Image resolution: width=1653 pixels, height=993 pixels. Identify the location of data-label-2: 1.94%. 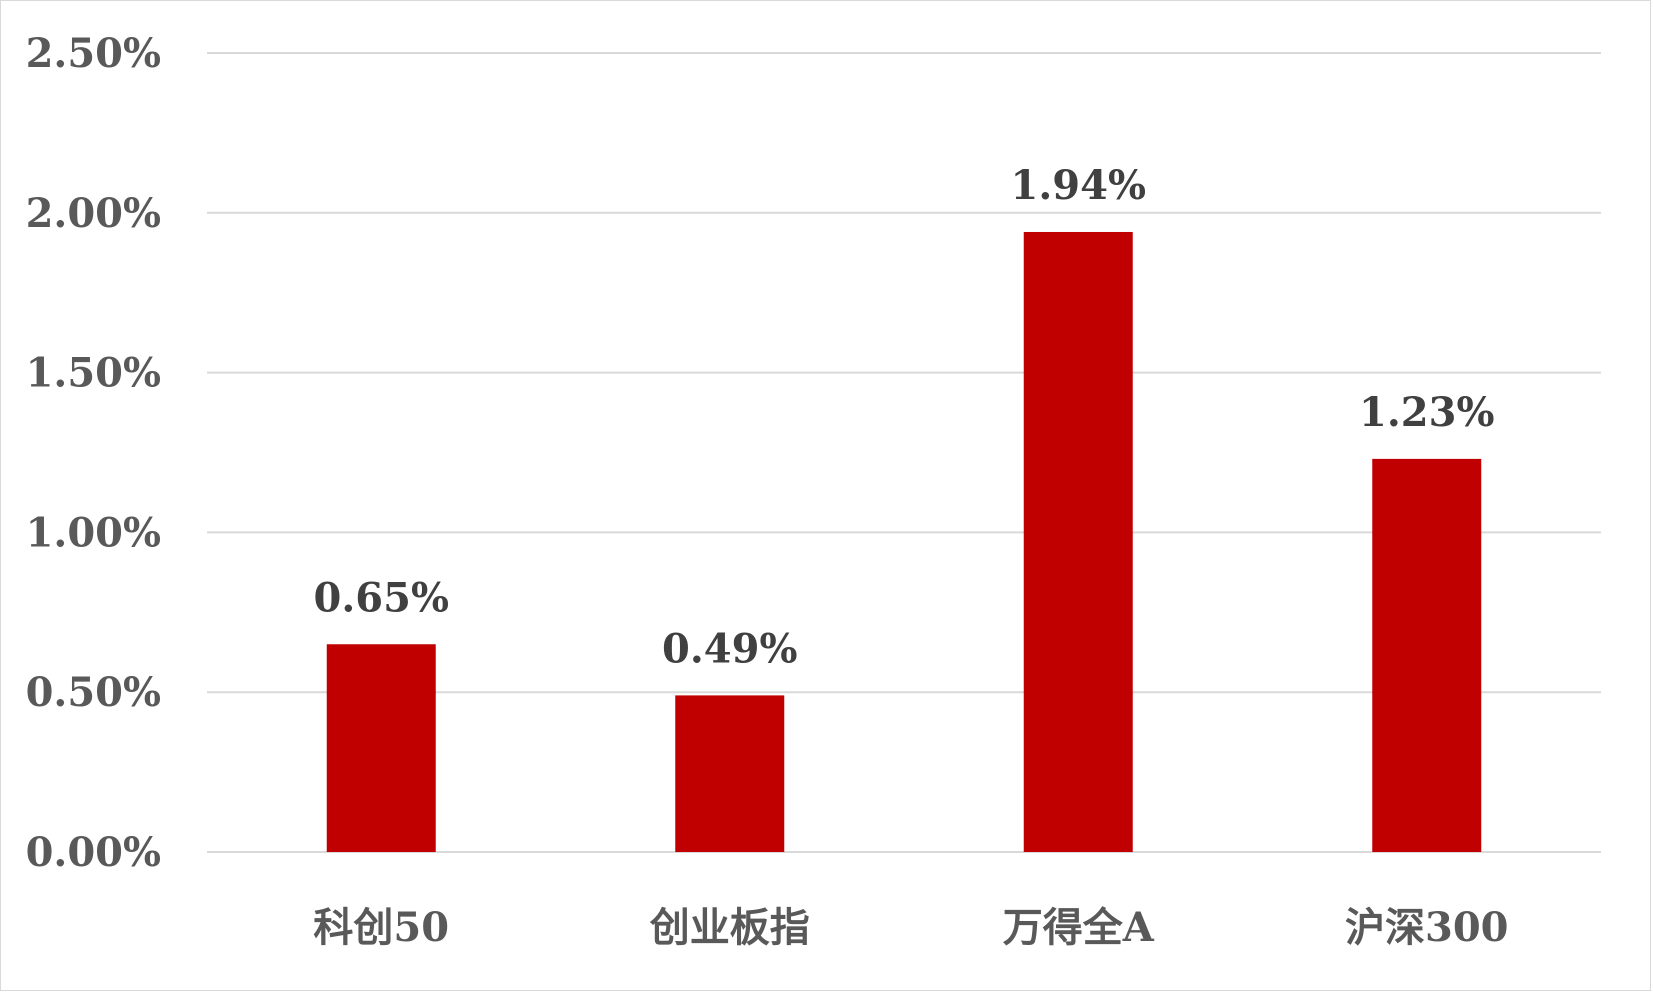
(1078, 185).